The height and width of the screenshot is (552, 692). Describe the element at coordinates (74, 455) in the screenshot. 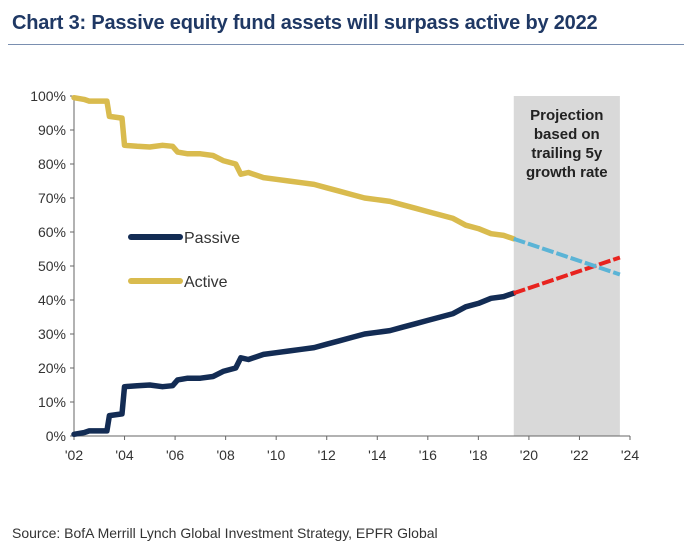

I see `x-tick-label: '02` at that location.